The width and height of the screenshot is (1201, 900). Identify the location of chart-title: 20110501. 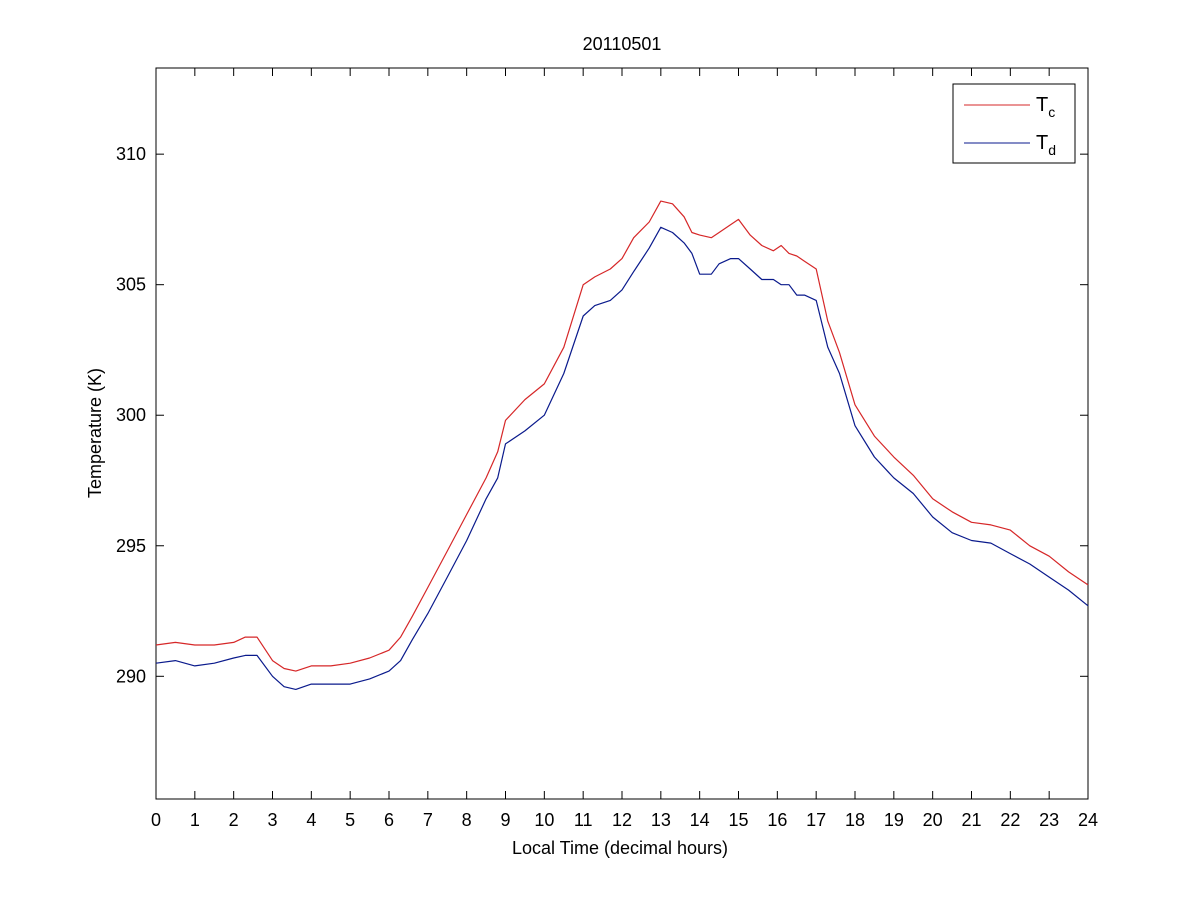
(622, 44).